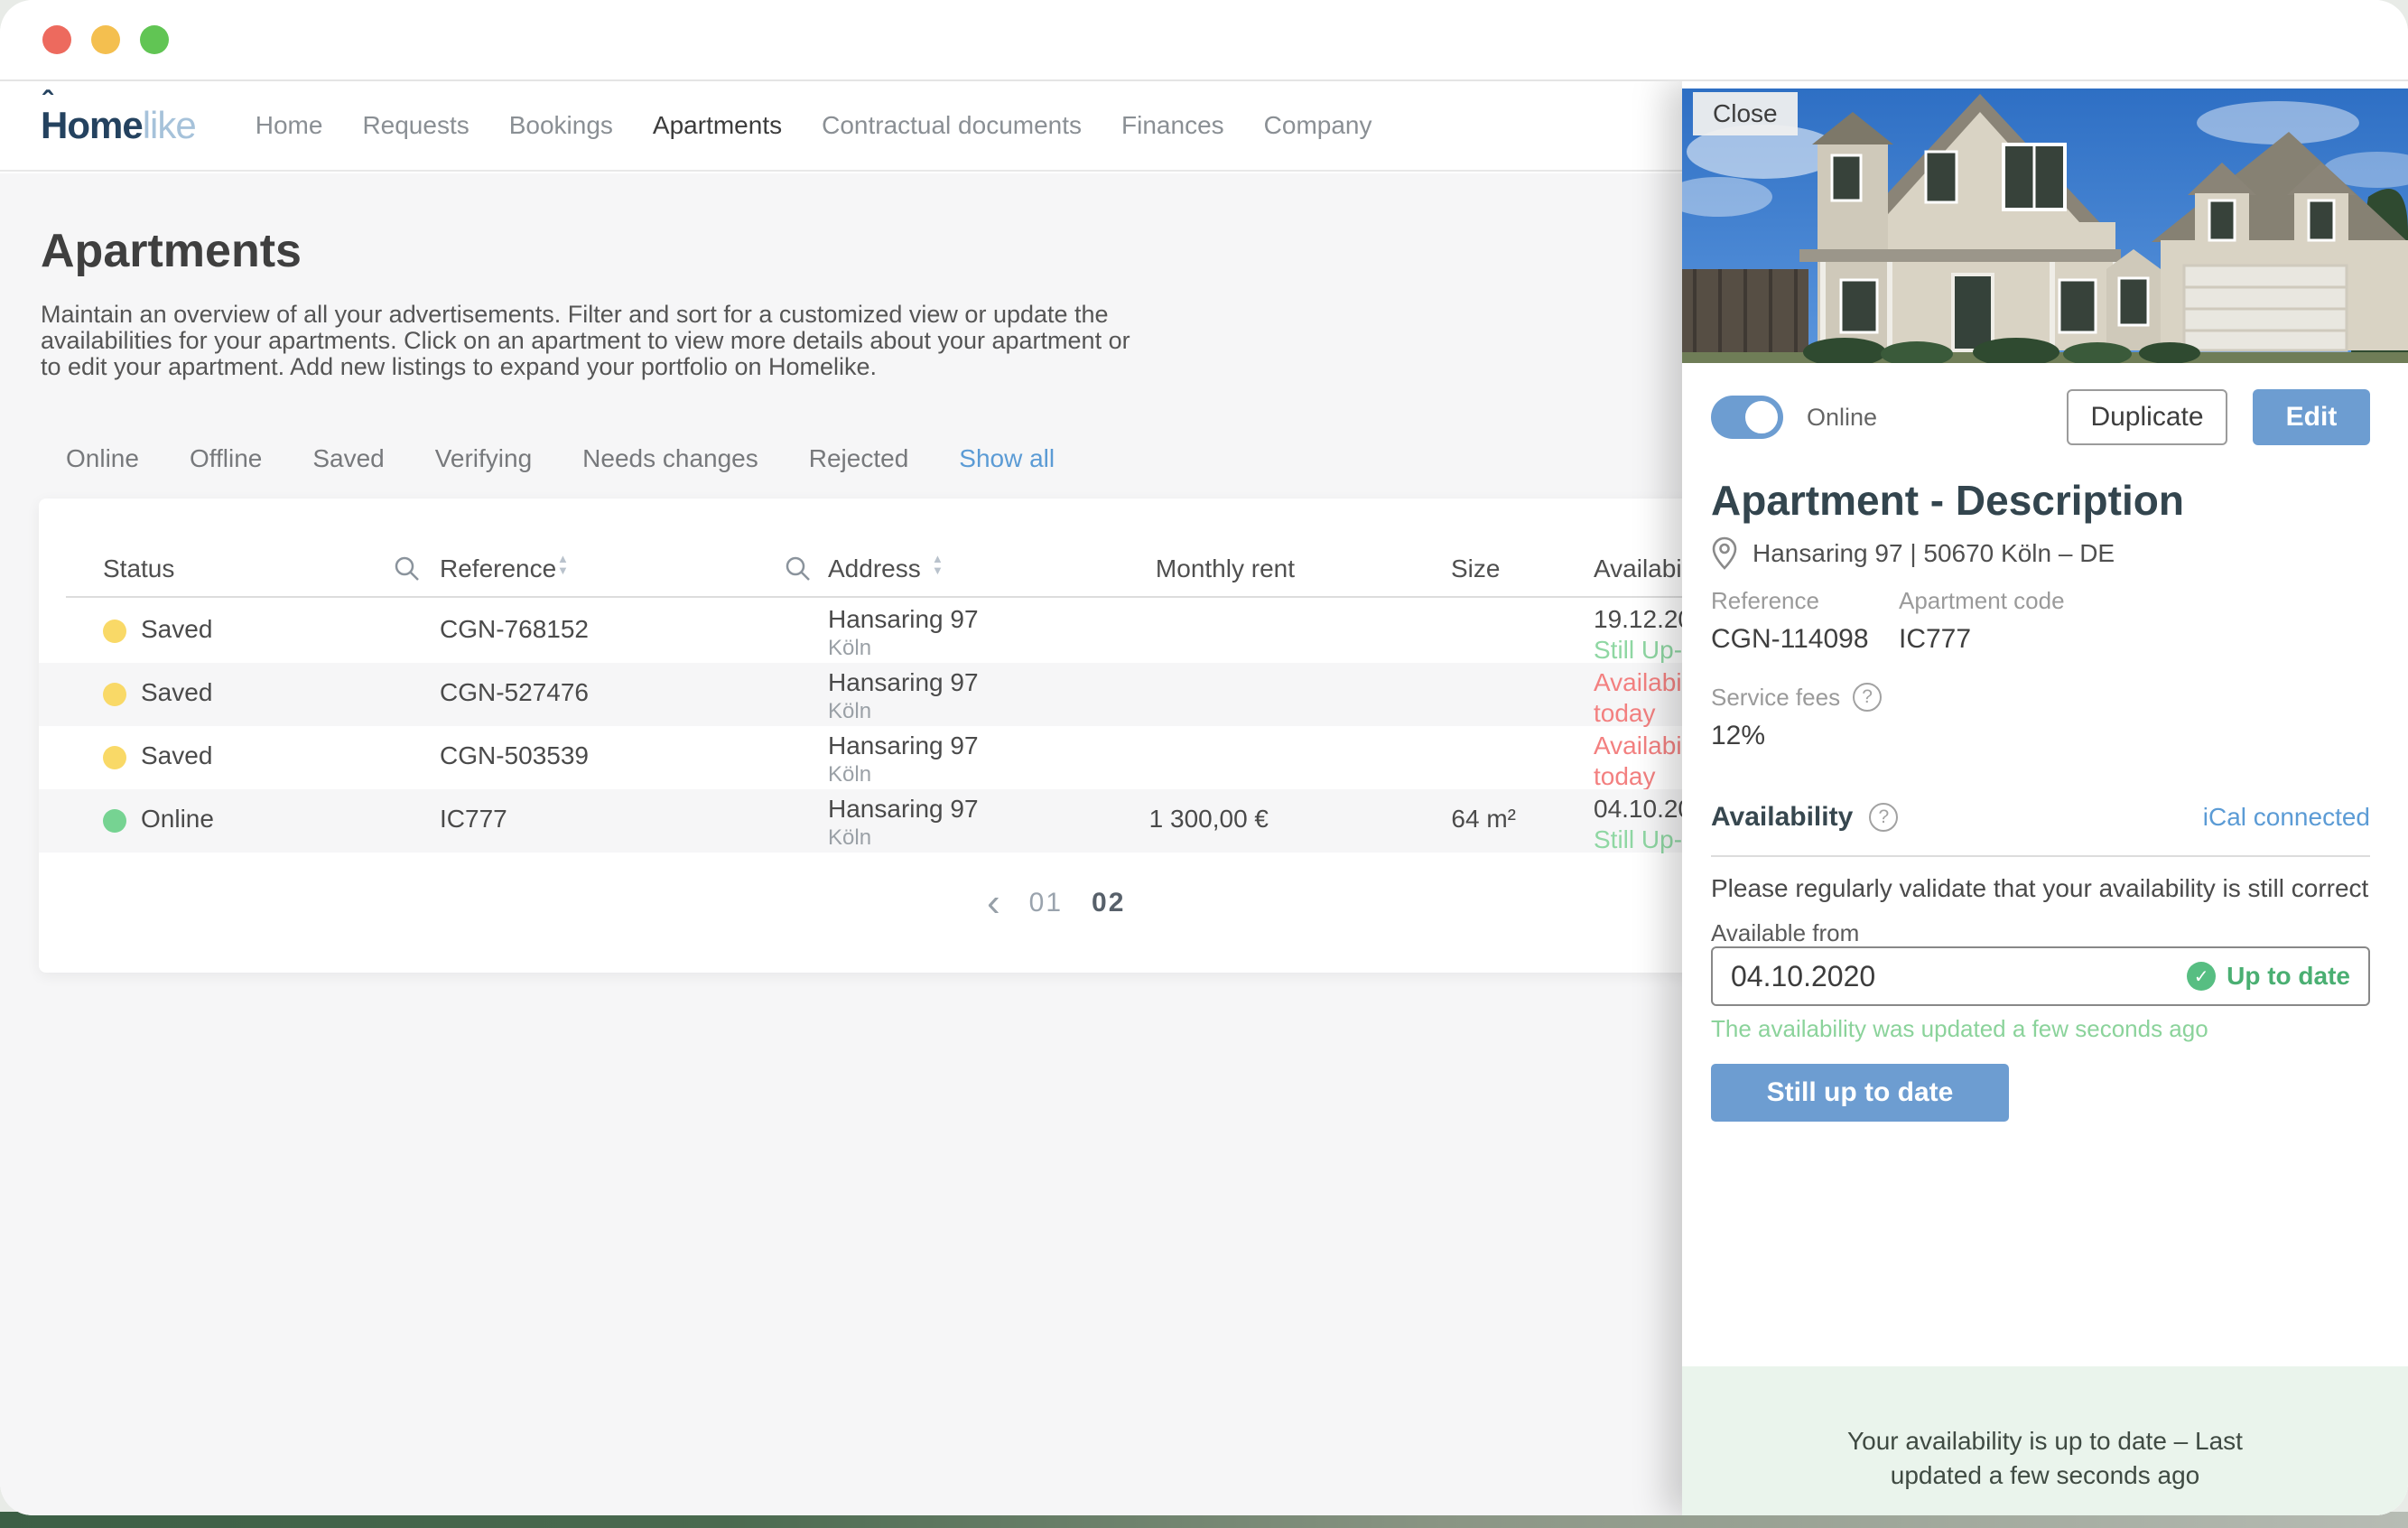 The height and width of the screenshot is (1528, 2408). I want to click on pagination-prev-icon: ‹, so click(993, 902).